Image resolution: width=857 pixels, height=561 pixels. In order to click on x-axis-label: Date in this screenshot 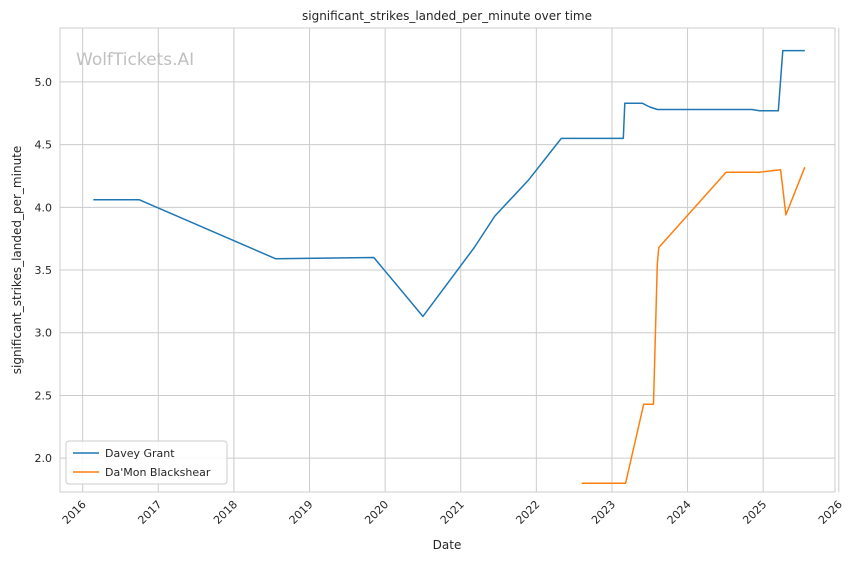, I will do `click(447, 545)`.